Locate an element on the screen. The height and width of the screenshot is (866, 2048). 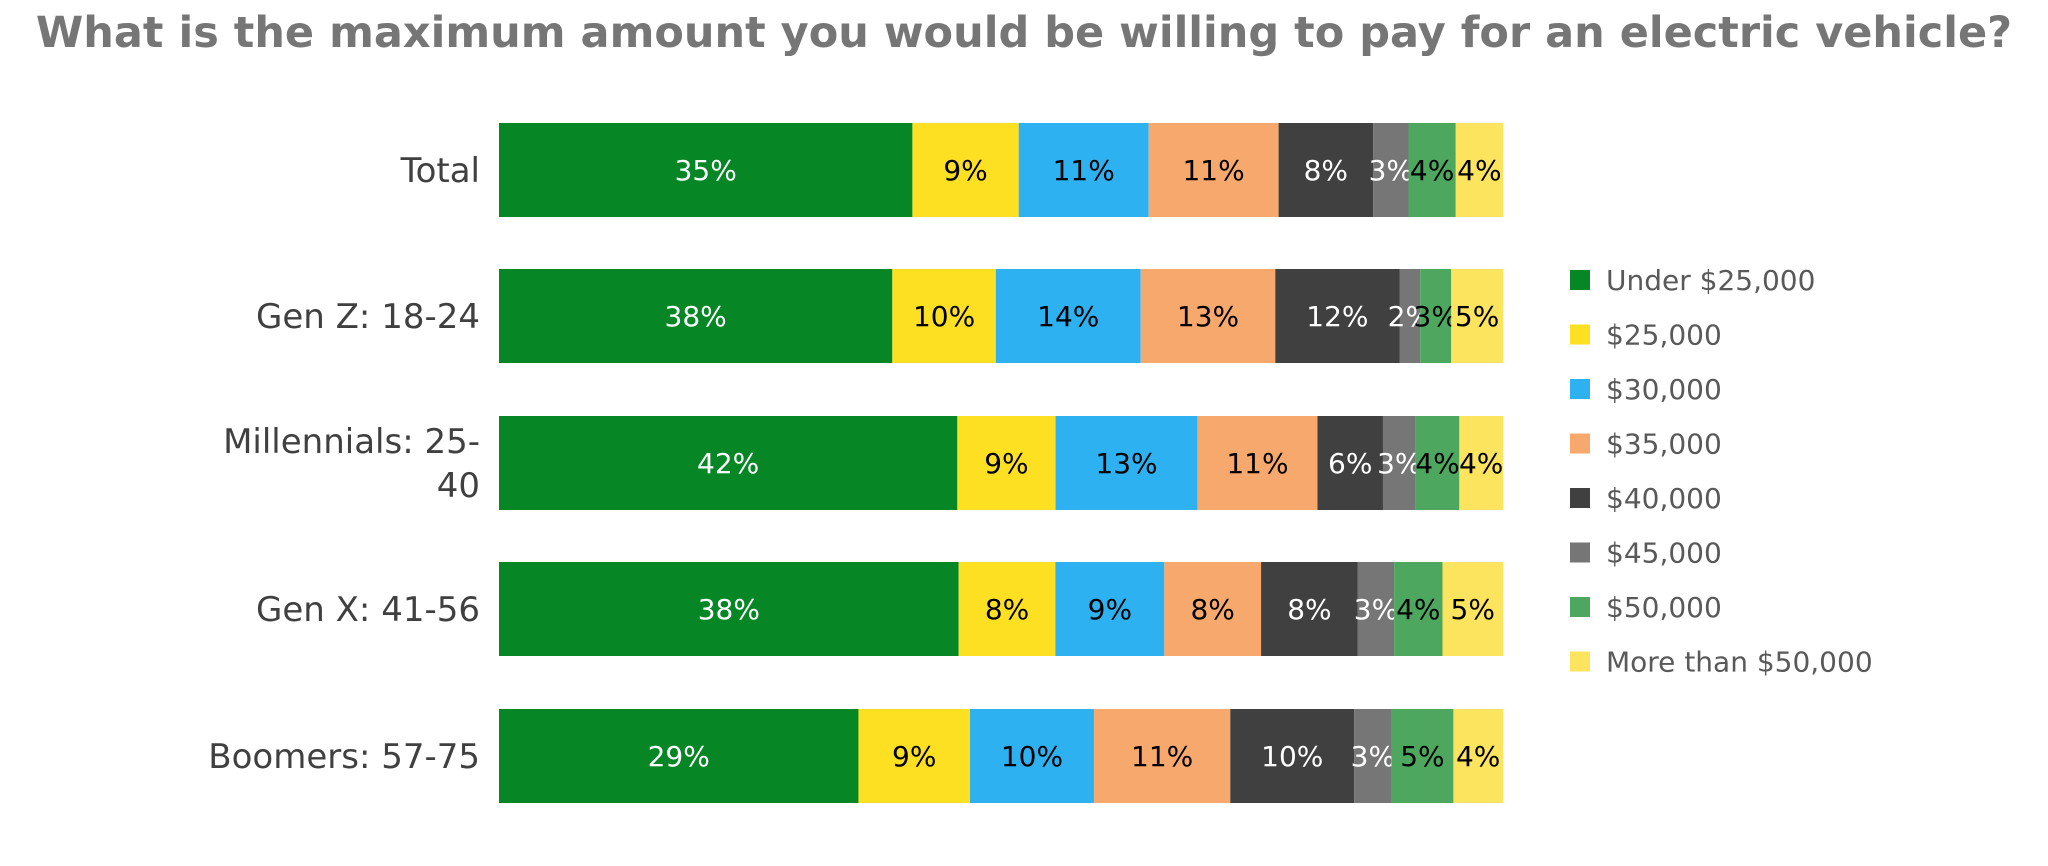
data-label: 42% is located at coordinates (728, 463).